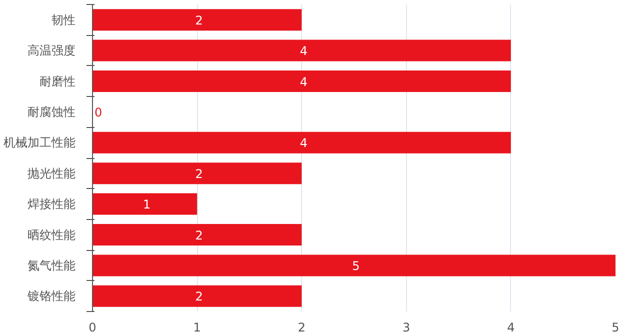  I want to click on y-tick-label: 晒纹性能, so click(52, 235).